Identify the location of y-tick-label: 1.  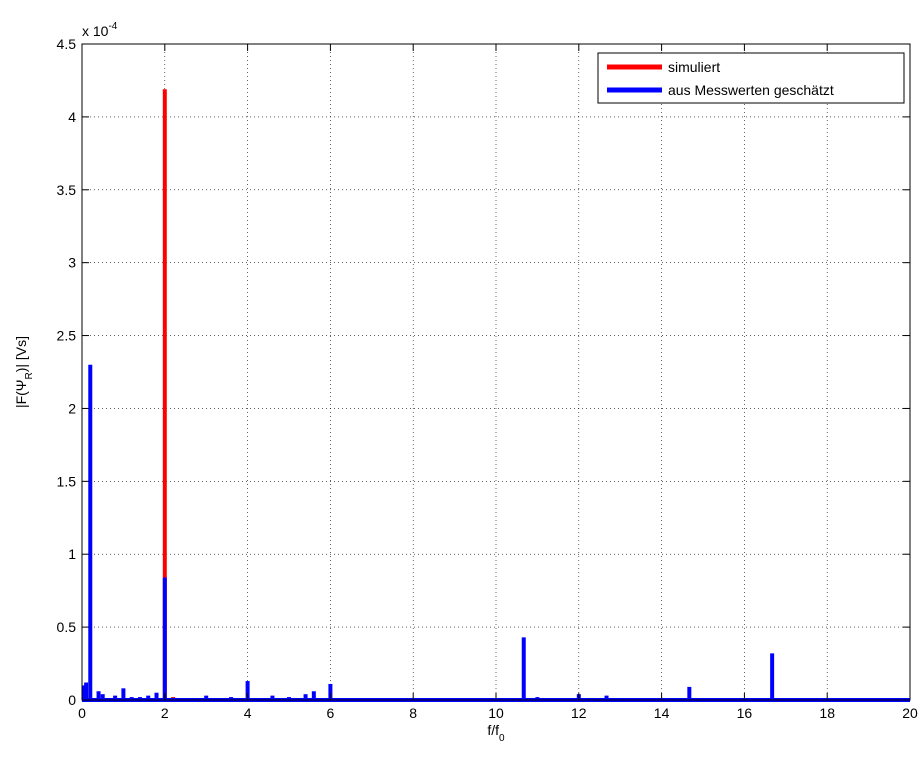
(72, 554).